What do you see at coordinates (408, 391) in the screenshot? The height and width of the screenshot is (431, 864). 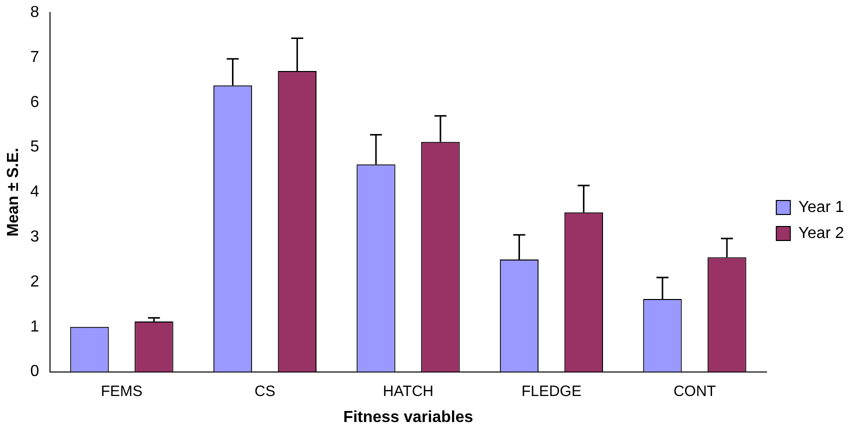 I see `x-tick-label: HATCH` at bounding box center [408, 391].